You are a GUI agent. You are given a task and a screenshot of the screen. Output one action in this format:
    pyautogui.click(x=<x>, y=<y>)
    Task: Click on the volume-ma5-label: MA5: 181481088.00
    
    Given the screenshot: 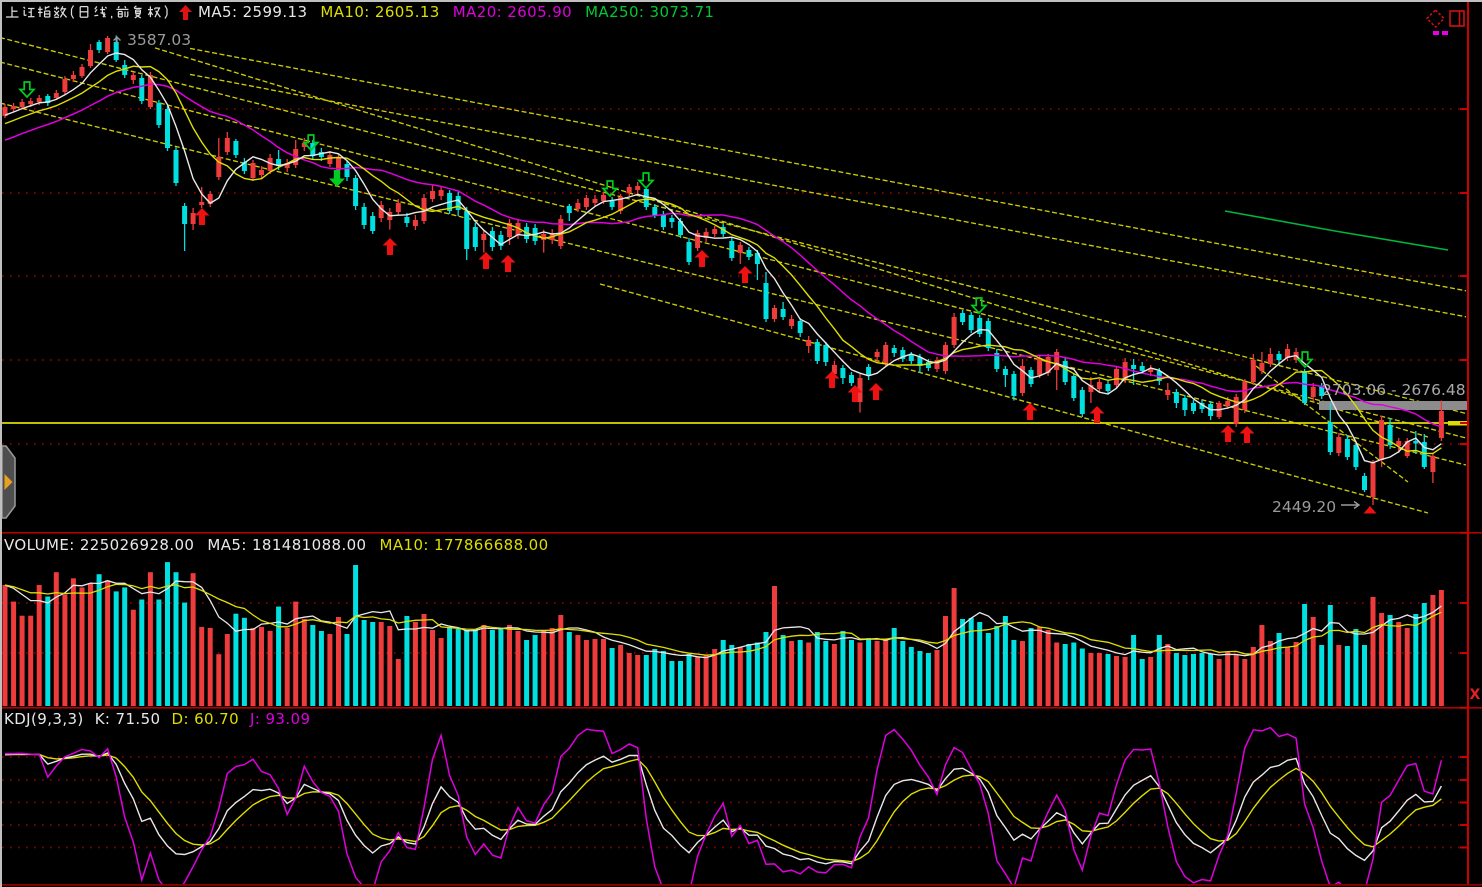 What is the action you would take?
    pyautogui.click(x=287, y=544)
    